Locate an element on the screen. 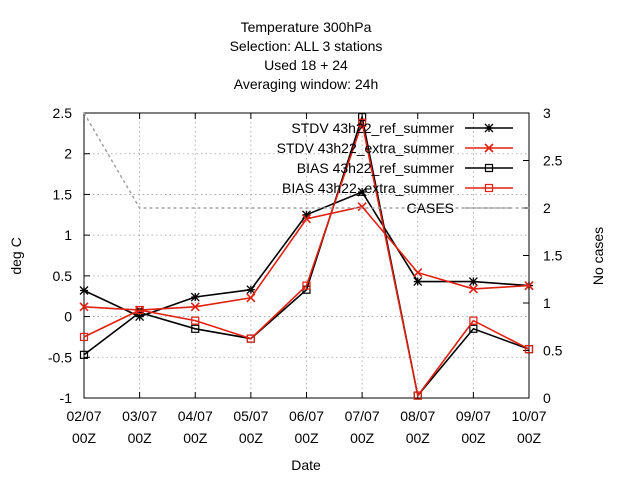 This screenshot has height=480, width=640. y2-axis-ticks: 0 0.5 1 1.5 2 2.5 3 is located at coordinates (543, 255).